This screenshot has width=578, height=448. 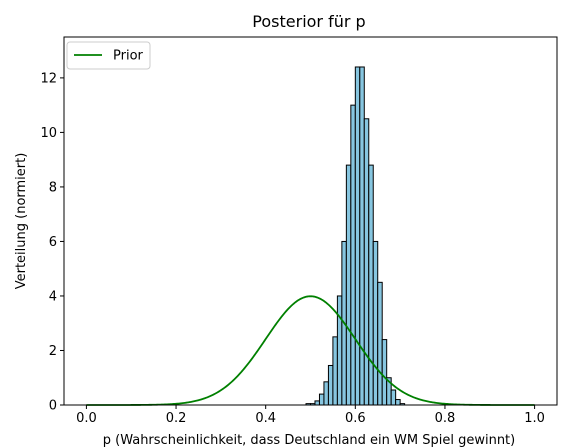 I want to click on y-tick-label: 0, so click(x=53, y=406).